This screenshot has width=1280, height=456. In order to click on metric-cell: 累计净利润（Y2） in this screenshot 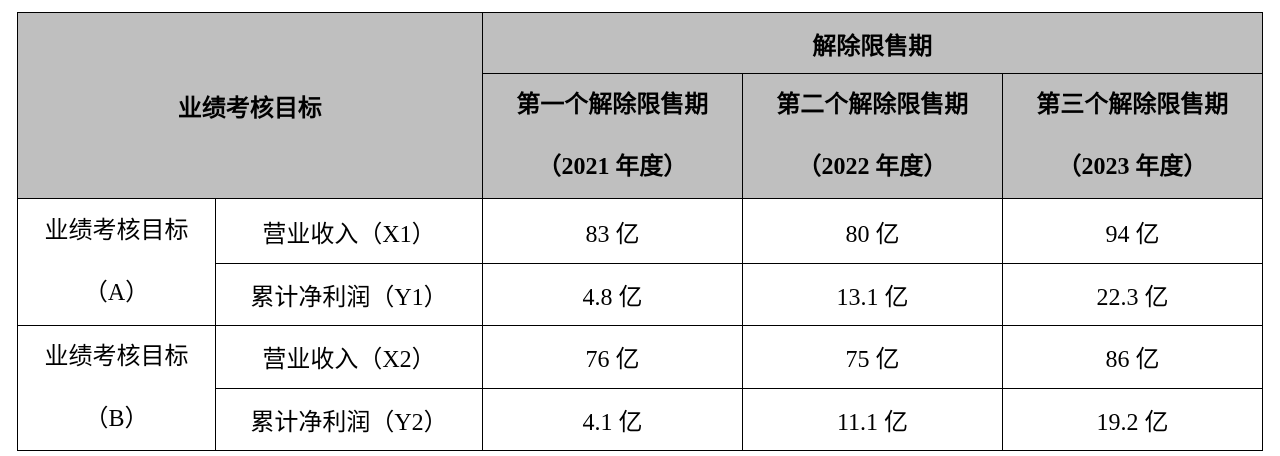, I will do `click(349, 419)`.